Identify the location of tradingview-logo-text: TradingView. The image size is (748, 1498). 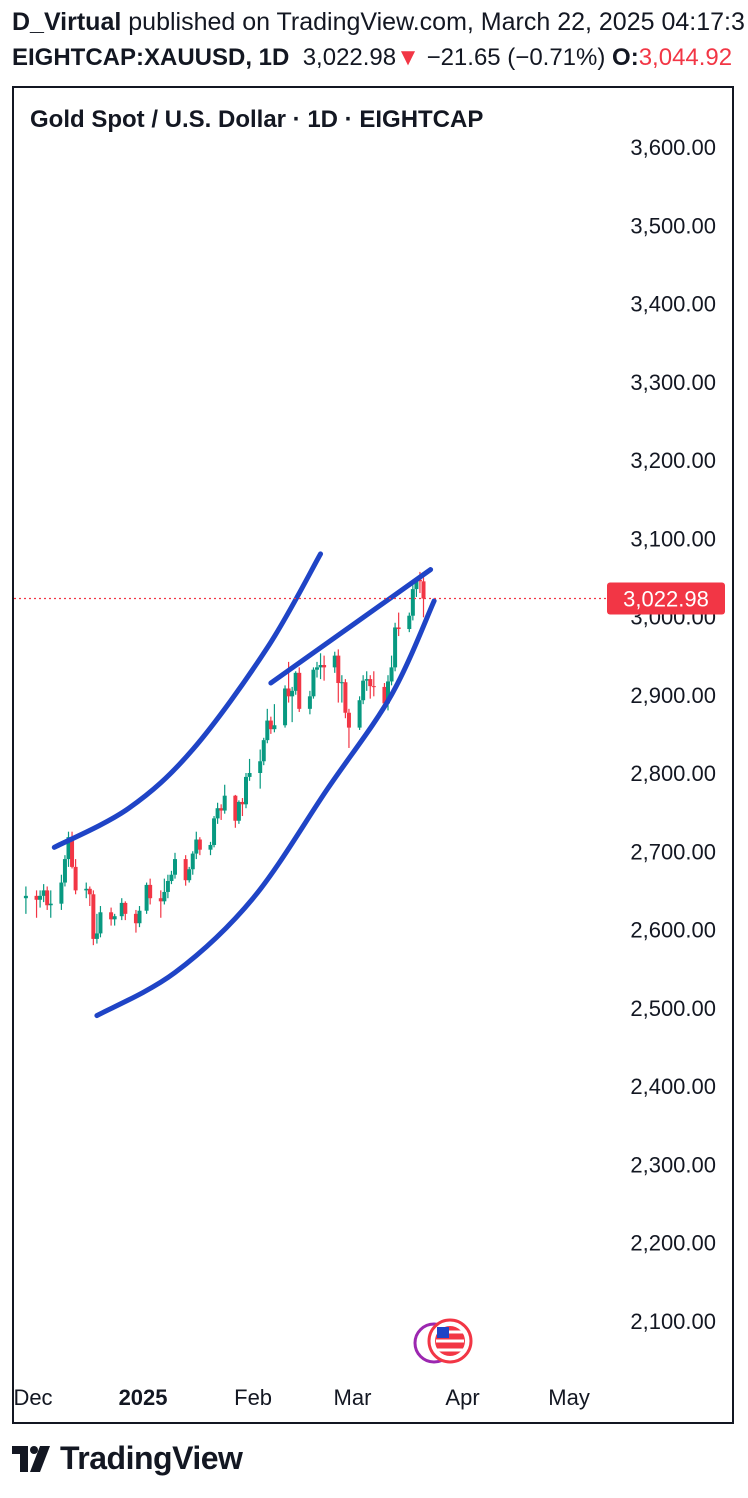
(151, 1458).